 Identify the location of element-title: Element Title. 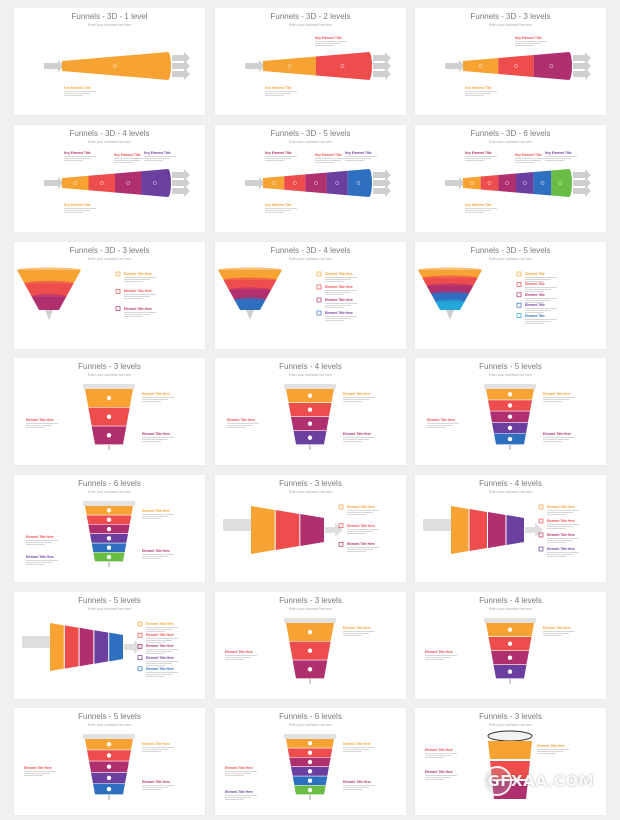
(535, 305).